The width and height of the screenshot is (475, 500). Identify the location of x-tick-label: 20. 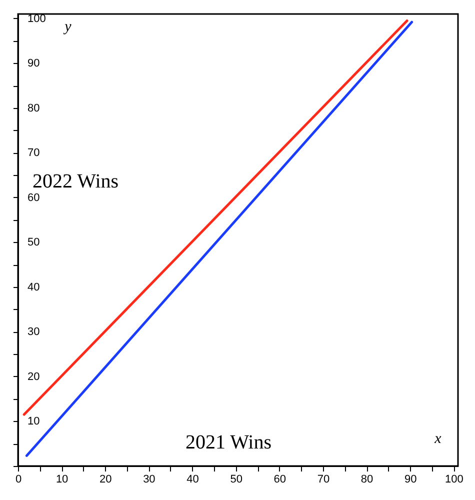
(106, 480).